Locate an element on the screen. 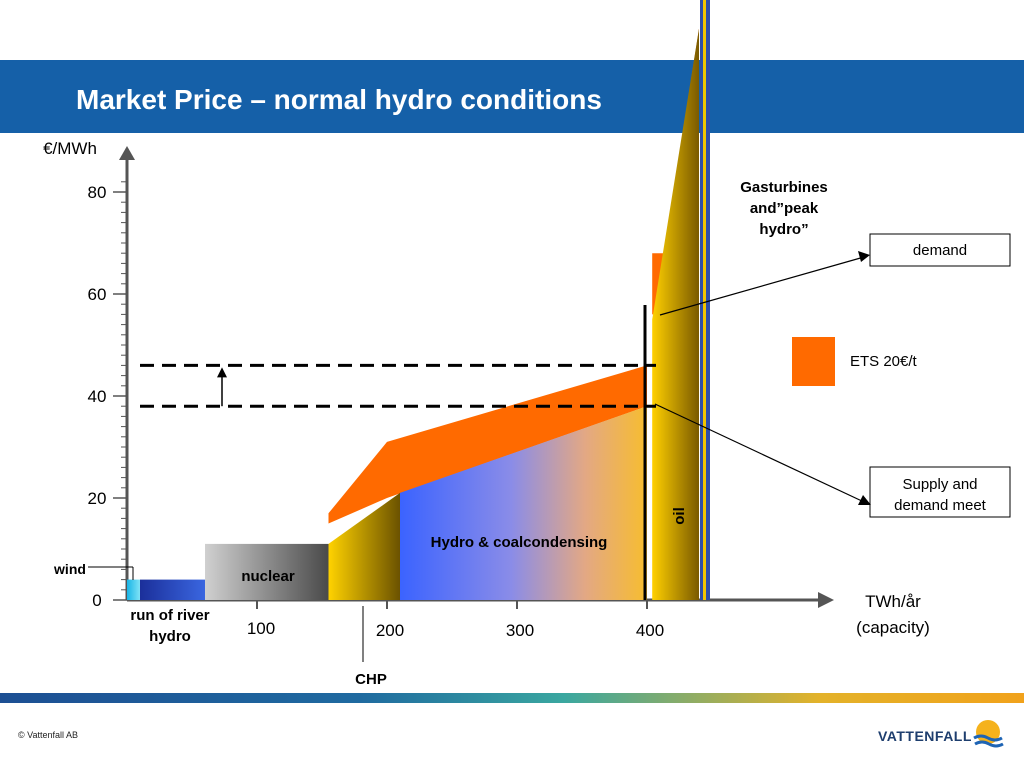 The height and width of the screenshot is (768, 1024). legend-ets-label: ETS 20€/t is located at coordinates (884, 361).